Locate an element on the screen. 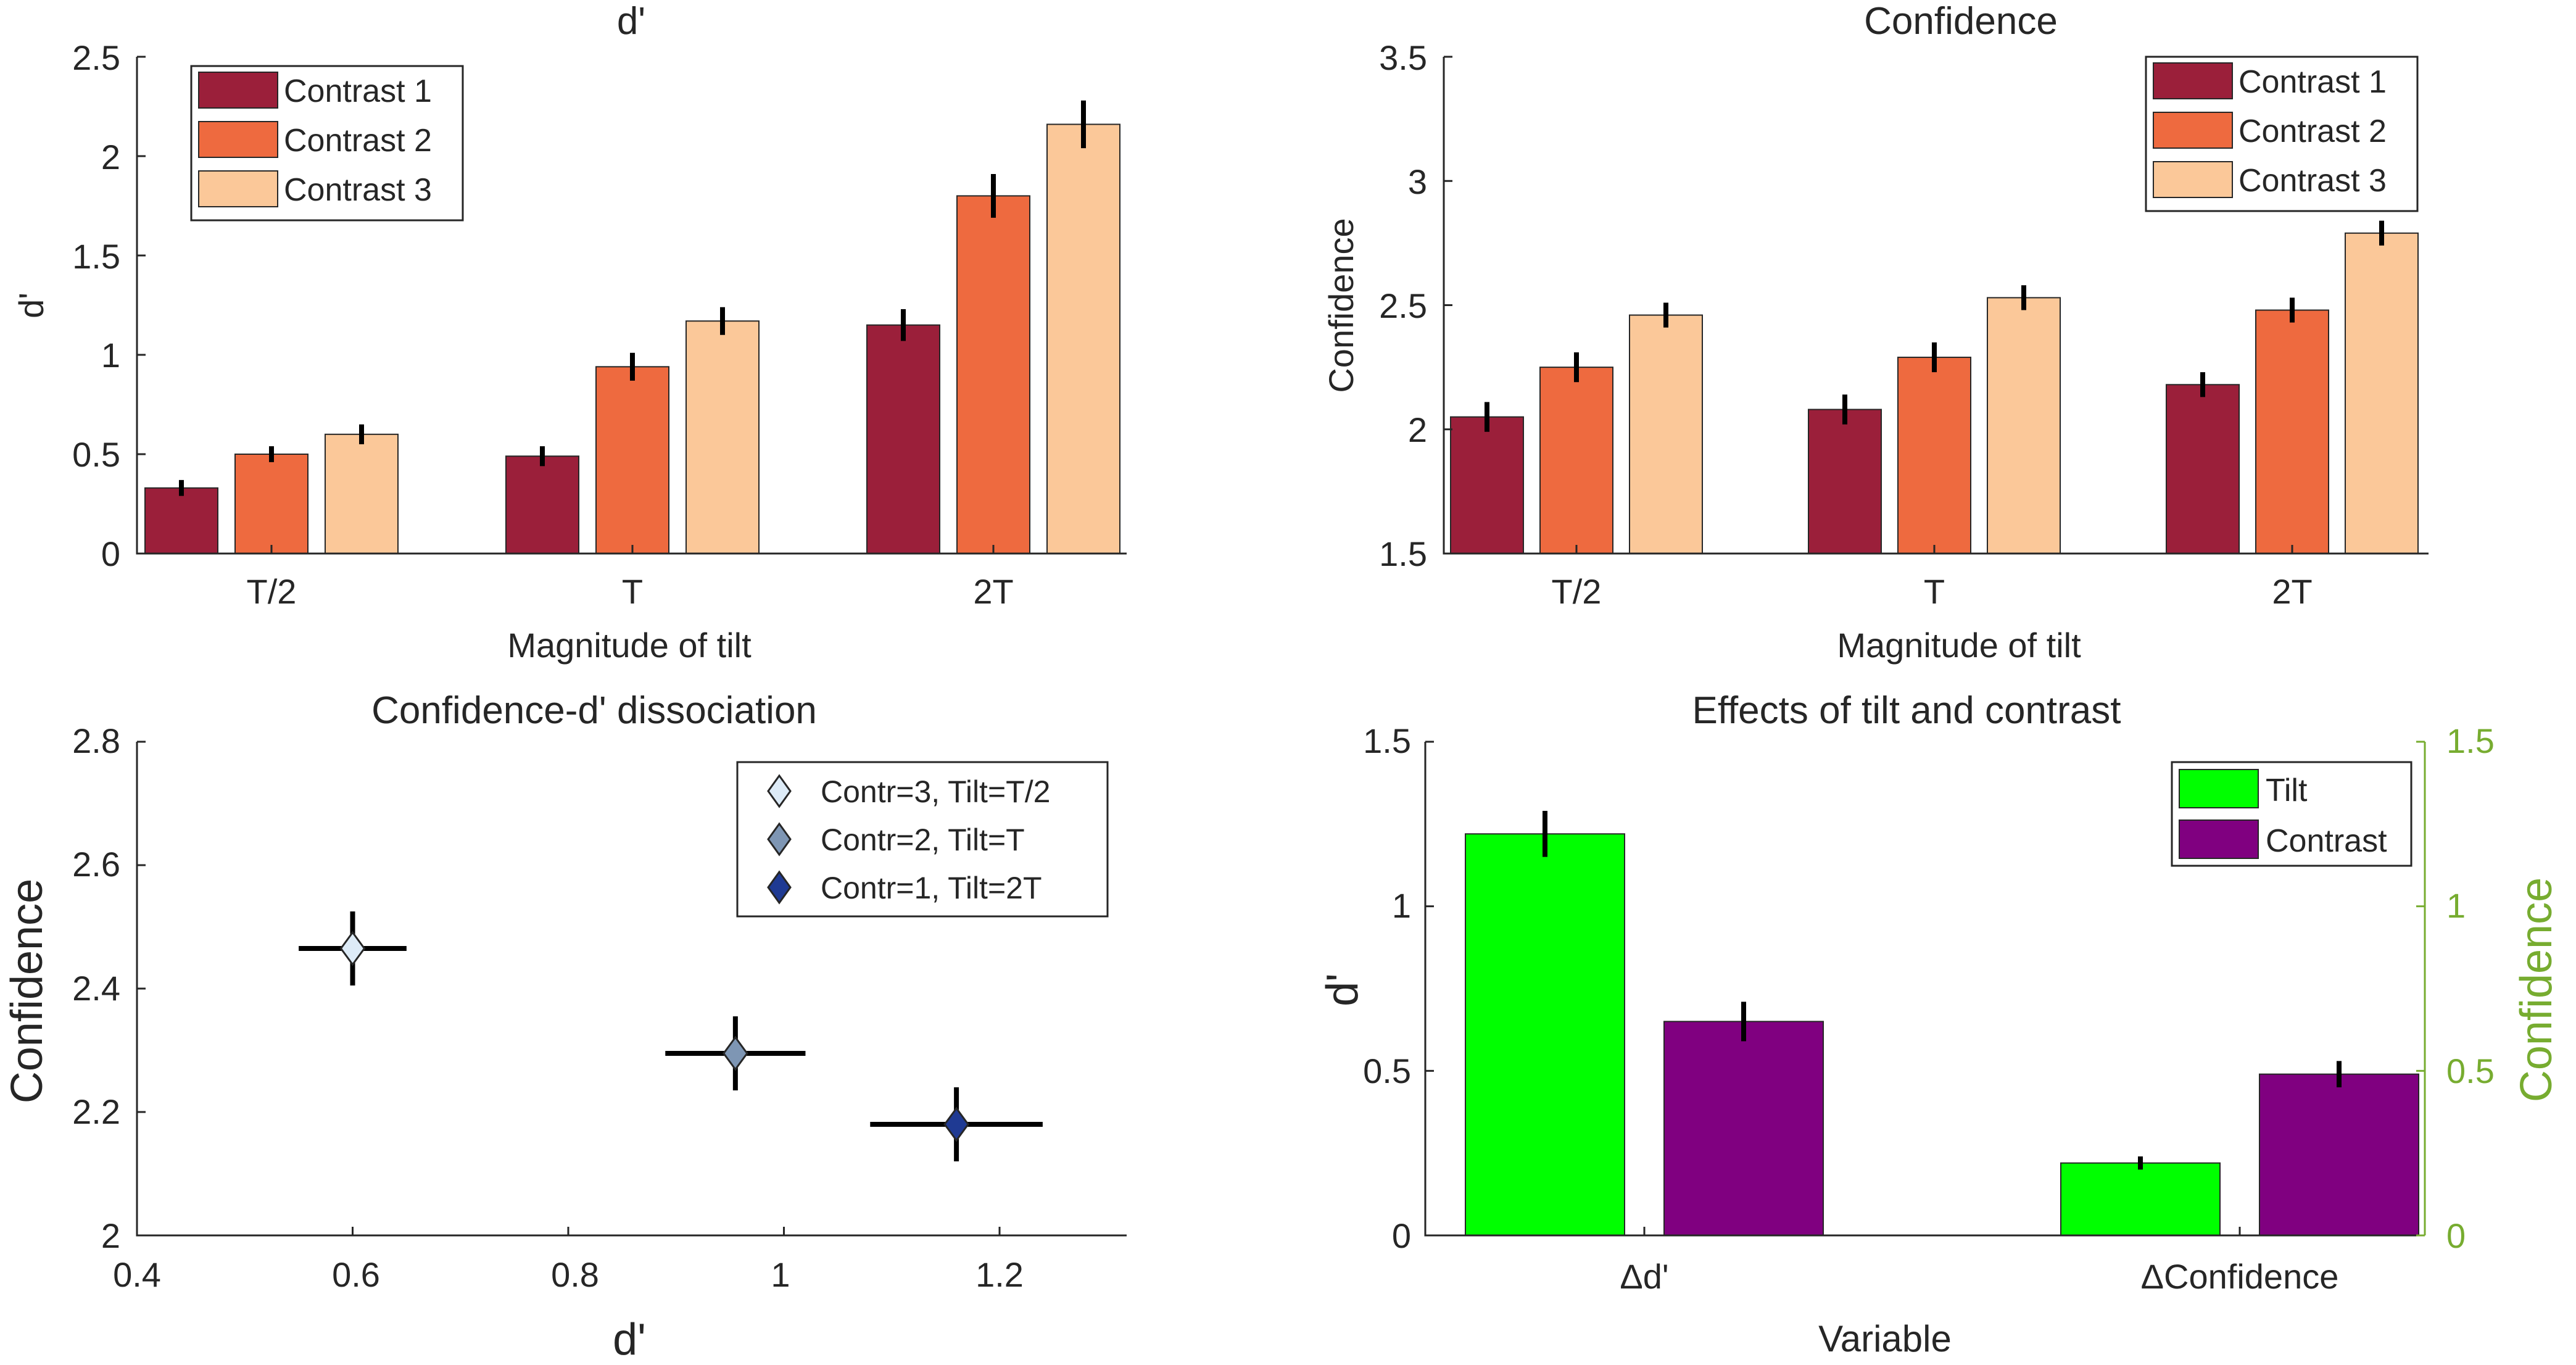 The image size is (2576, 1365). panel-dissociation-ylabel: Confidence is located at coordinates (27, 991).